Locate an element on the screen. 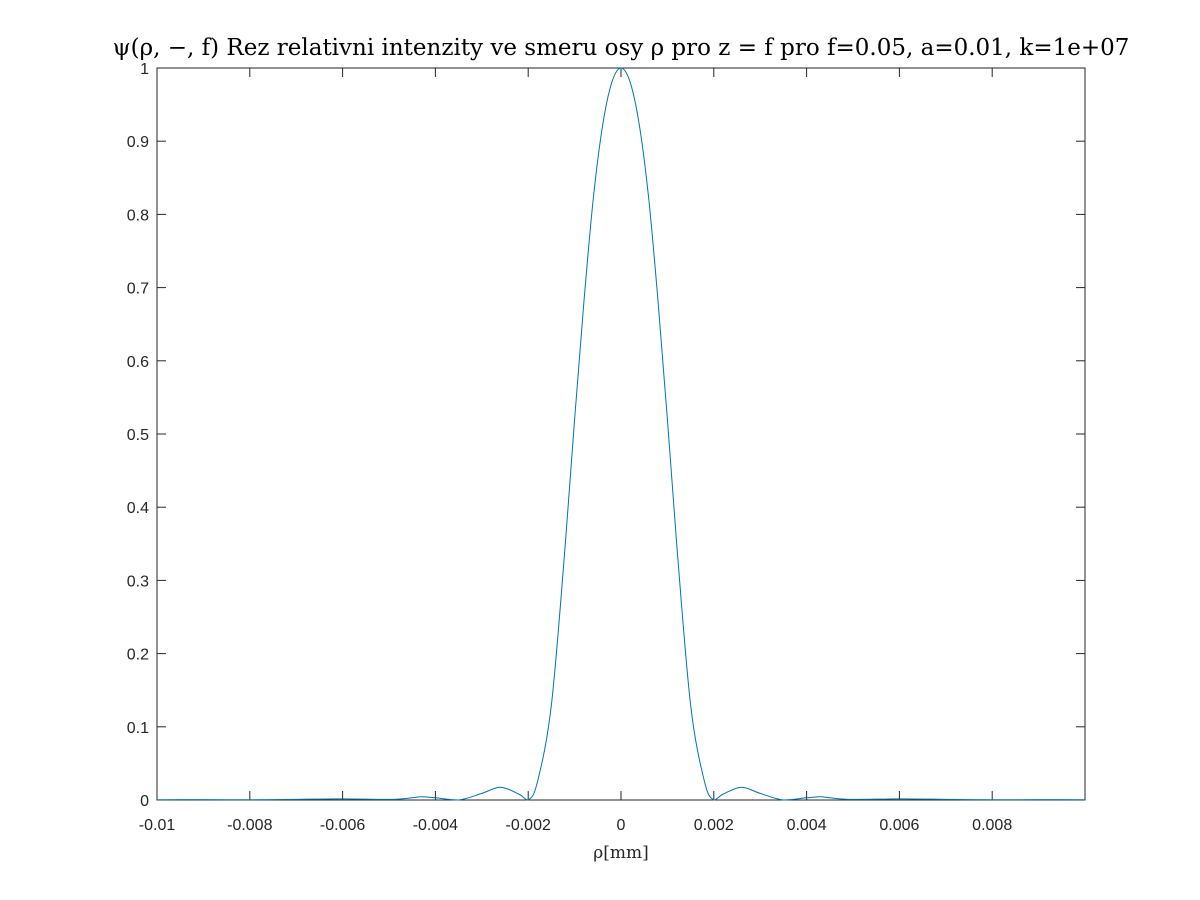  x-tick-label: -0.004 is located at coordinates (435, 825).